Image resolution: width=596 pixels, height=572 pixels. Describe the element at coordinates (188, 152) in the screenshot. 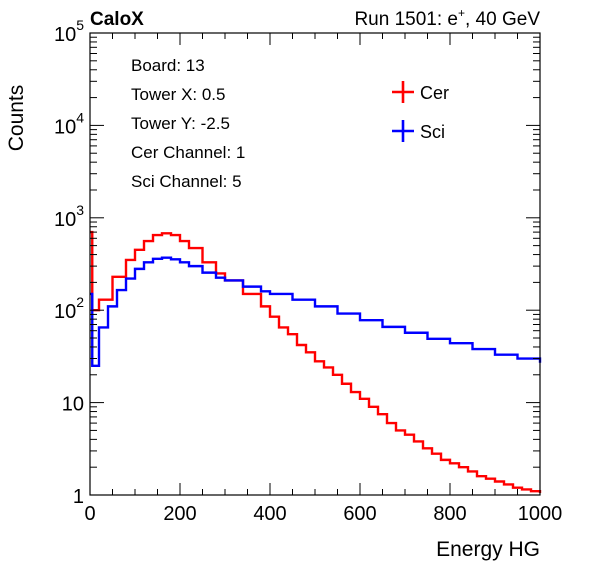

I see `info-line: Cer Channel: 1` at that location.